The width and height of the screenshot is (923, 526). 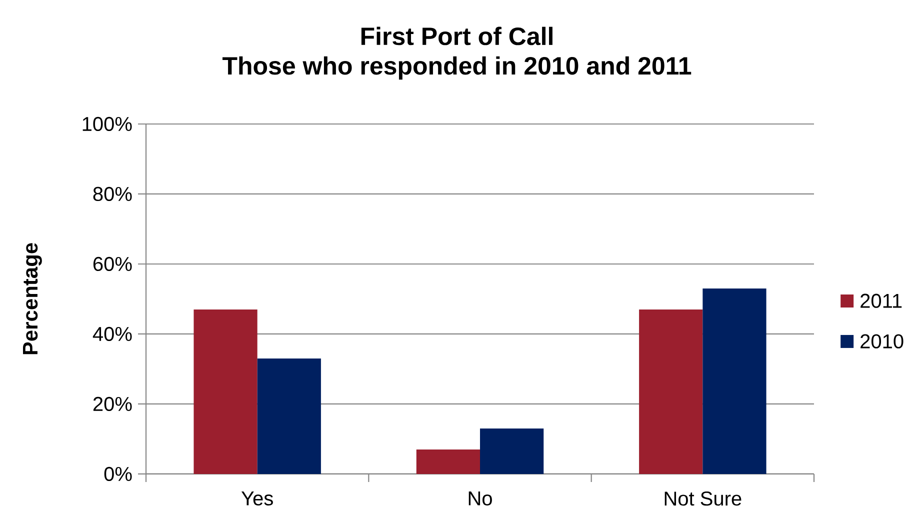 I want to click on y-tick-label: 100%, so click(x=107, y=124).